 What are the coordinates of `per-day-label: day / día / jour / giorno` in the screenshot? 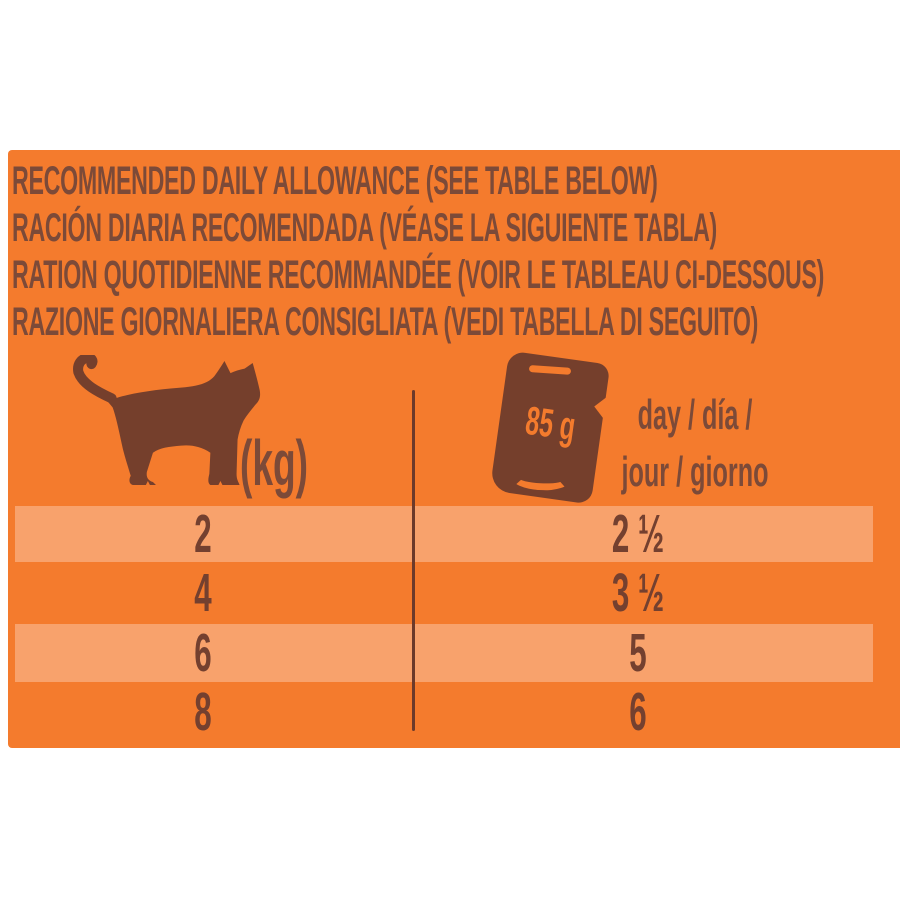 It's located at (695, 443).